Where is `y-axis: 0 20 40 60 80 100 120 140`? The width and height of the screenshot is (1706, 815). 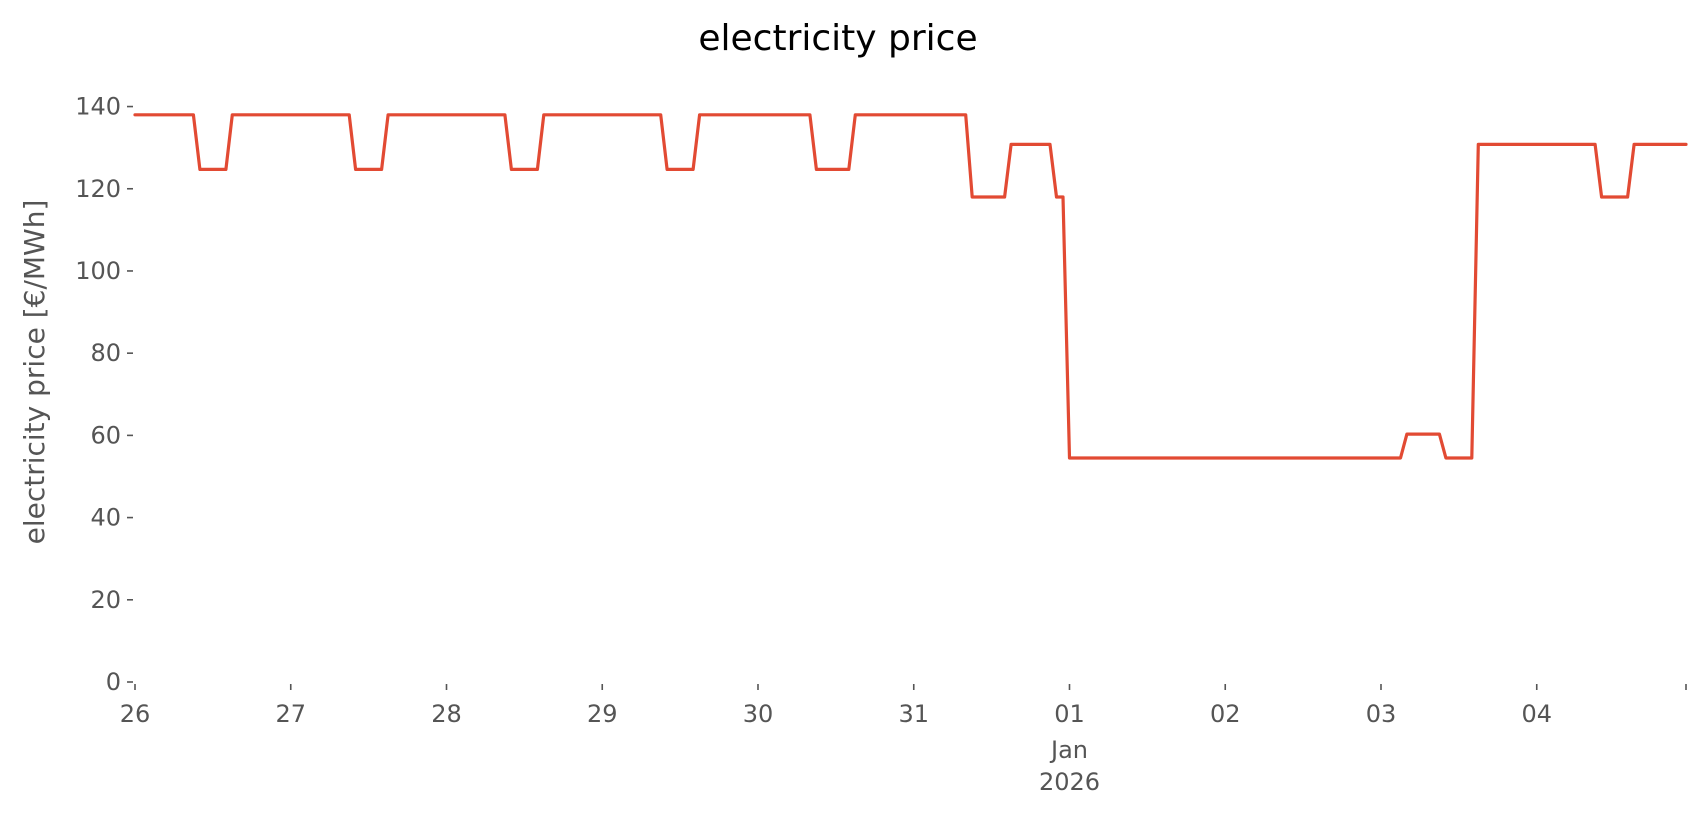 y-axis: 0 20 40 60 80 100 120 140 is located at coordinates (104, 394).